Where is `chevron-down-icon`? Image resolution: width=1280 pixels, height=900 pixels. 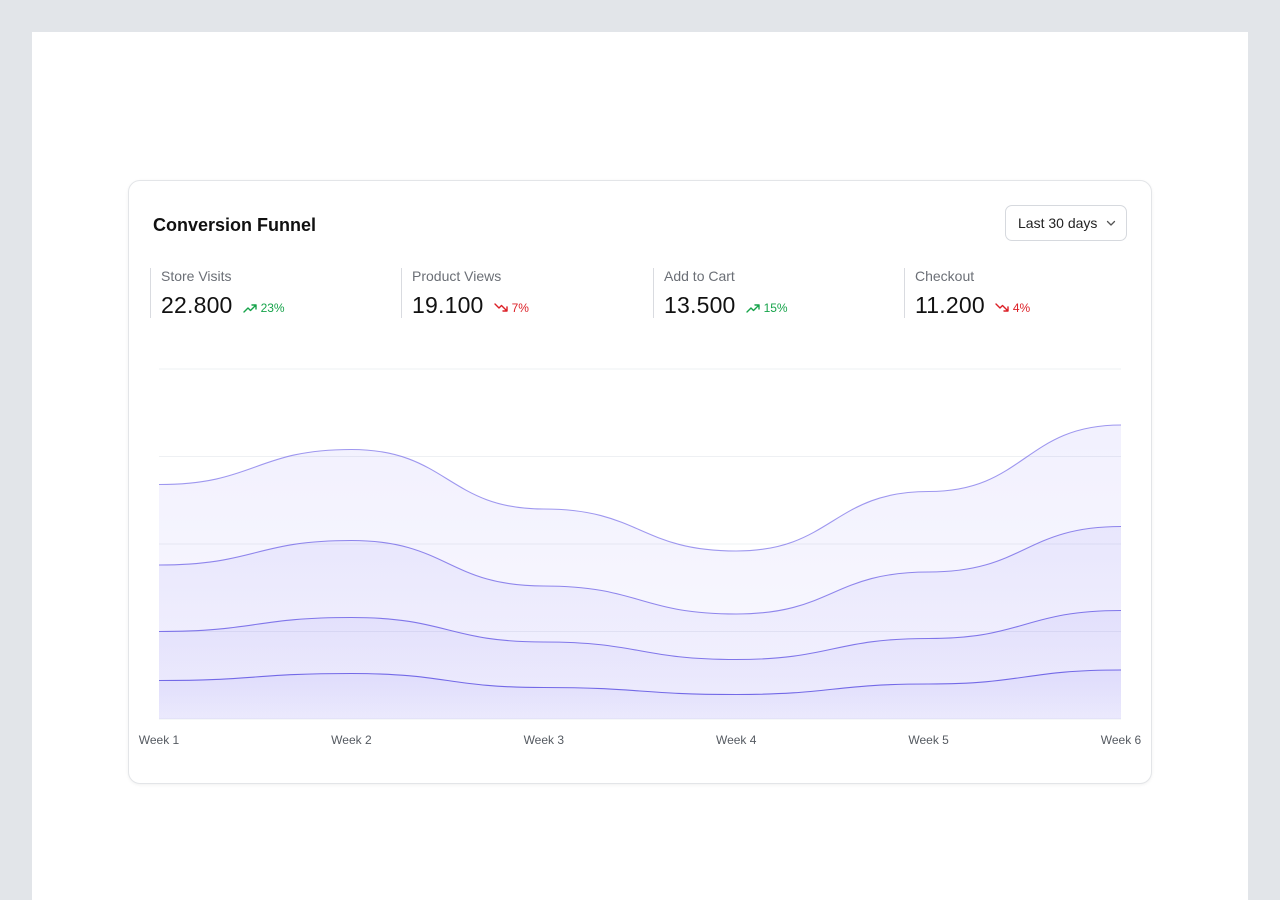
chevron-down-icon is located at coordinates (1111, 223).